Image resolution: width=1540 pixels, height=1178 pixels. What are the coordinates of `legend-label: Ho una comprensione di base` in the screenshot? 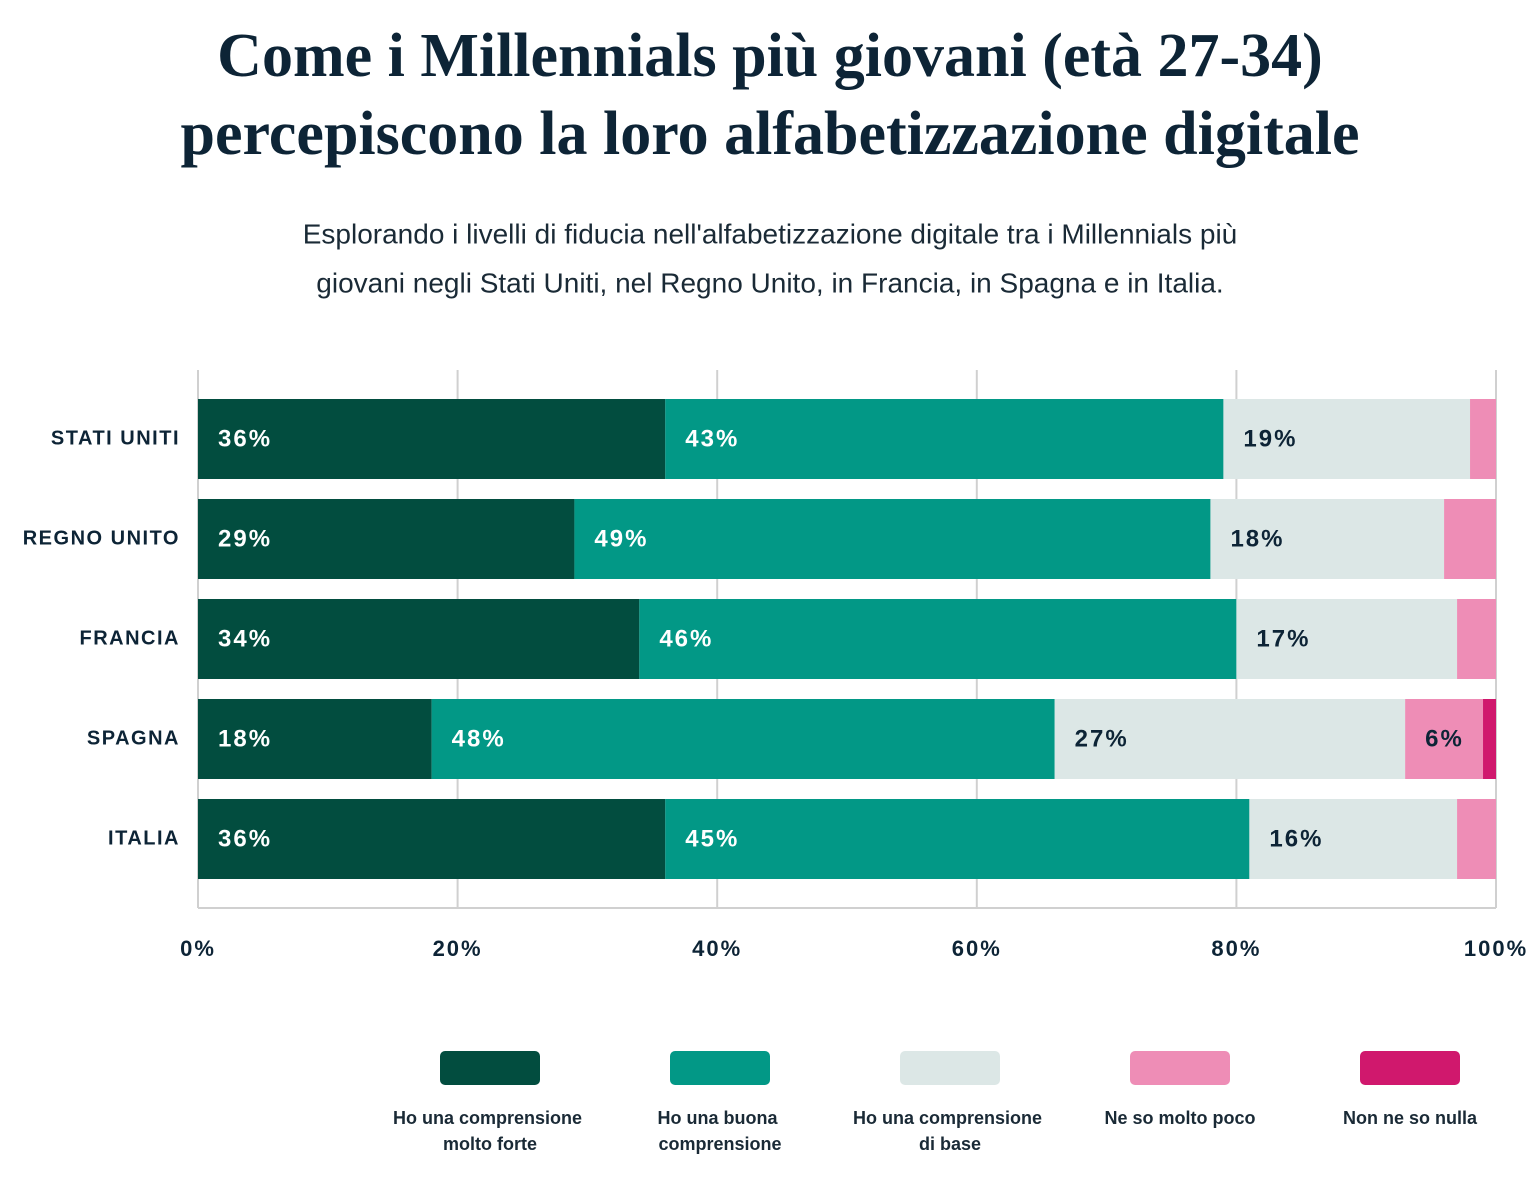 It's located at (950, 1131).